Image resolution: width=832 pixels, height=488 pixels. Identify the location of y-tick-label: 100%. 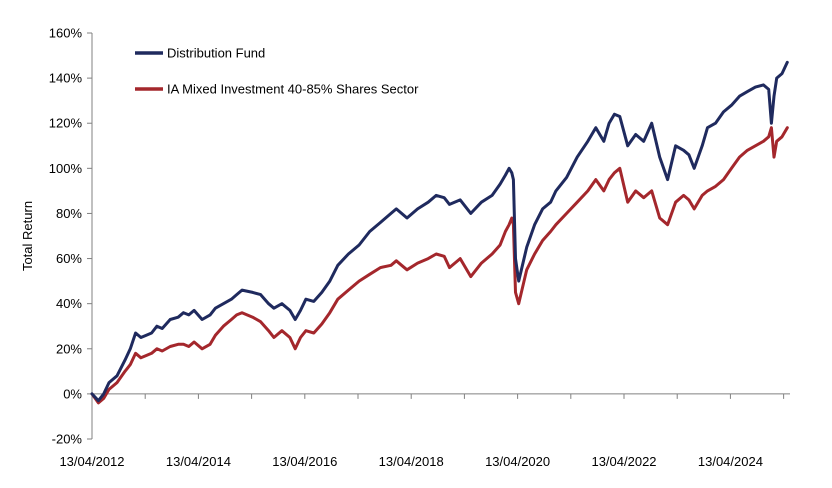
(66, 168).